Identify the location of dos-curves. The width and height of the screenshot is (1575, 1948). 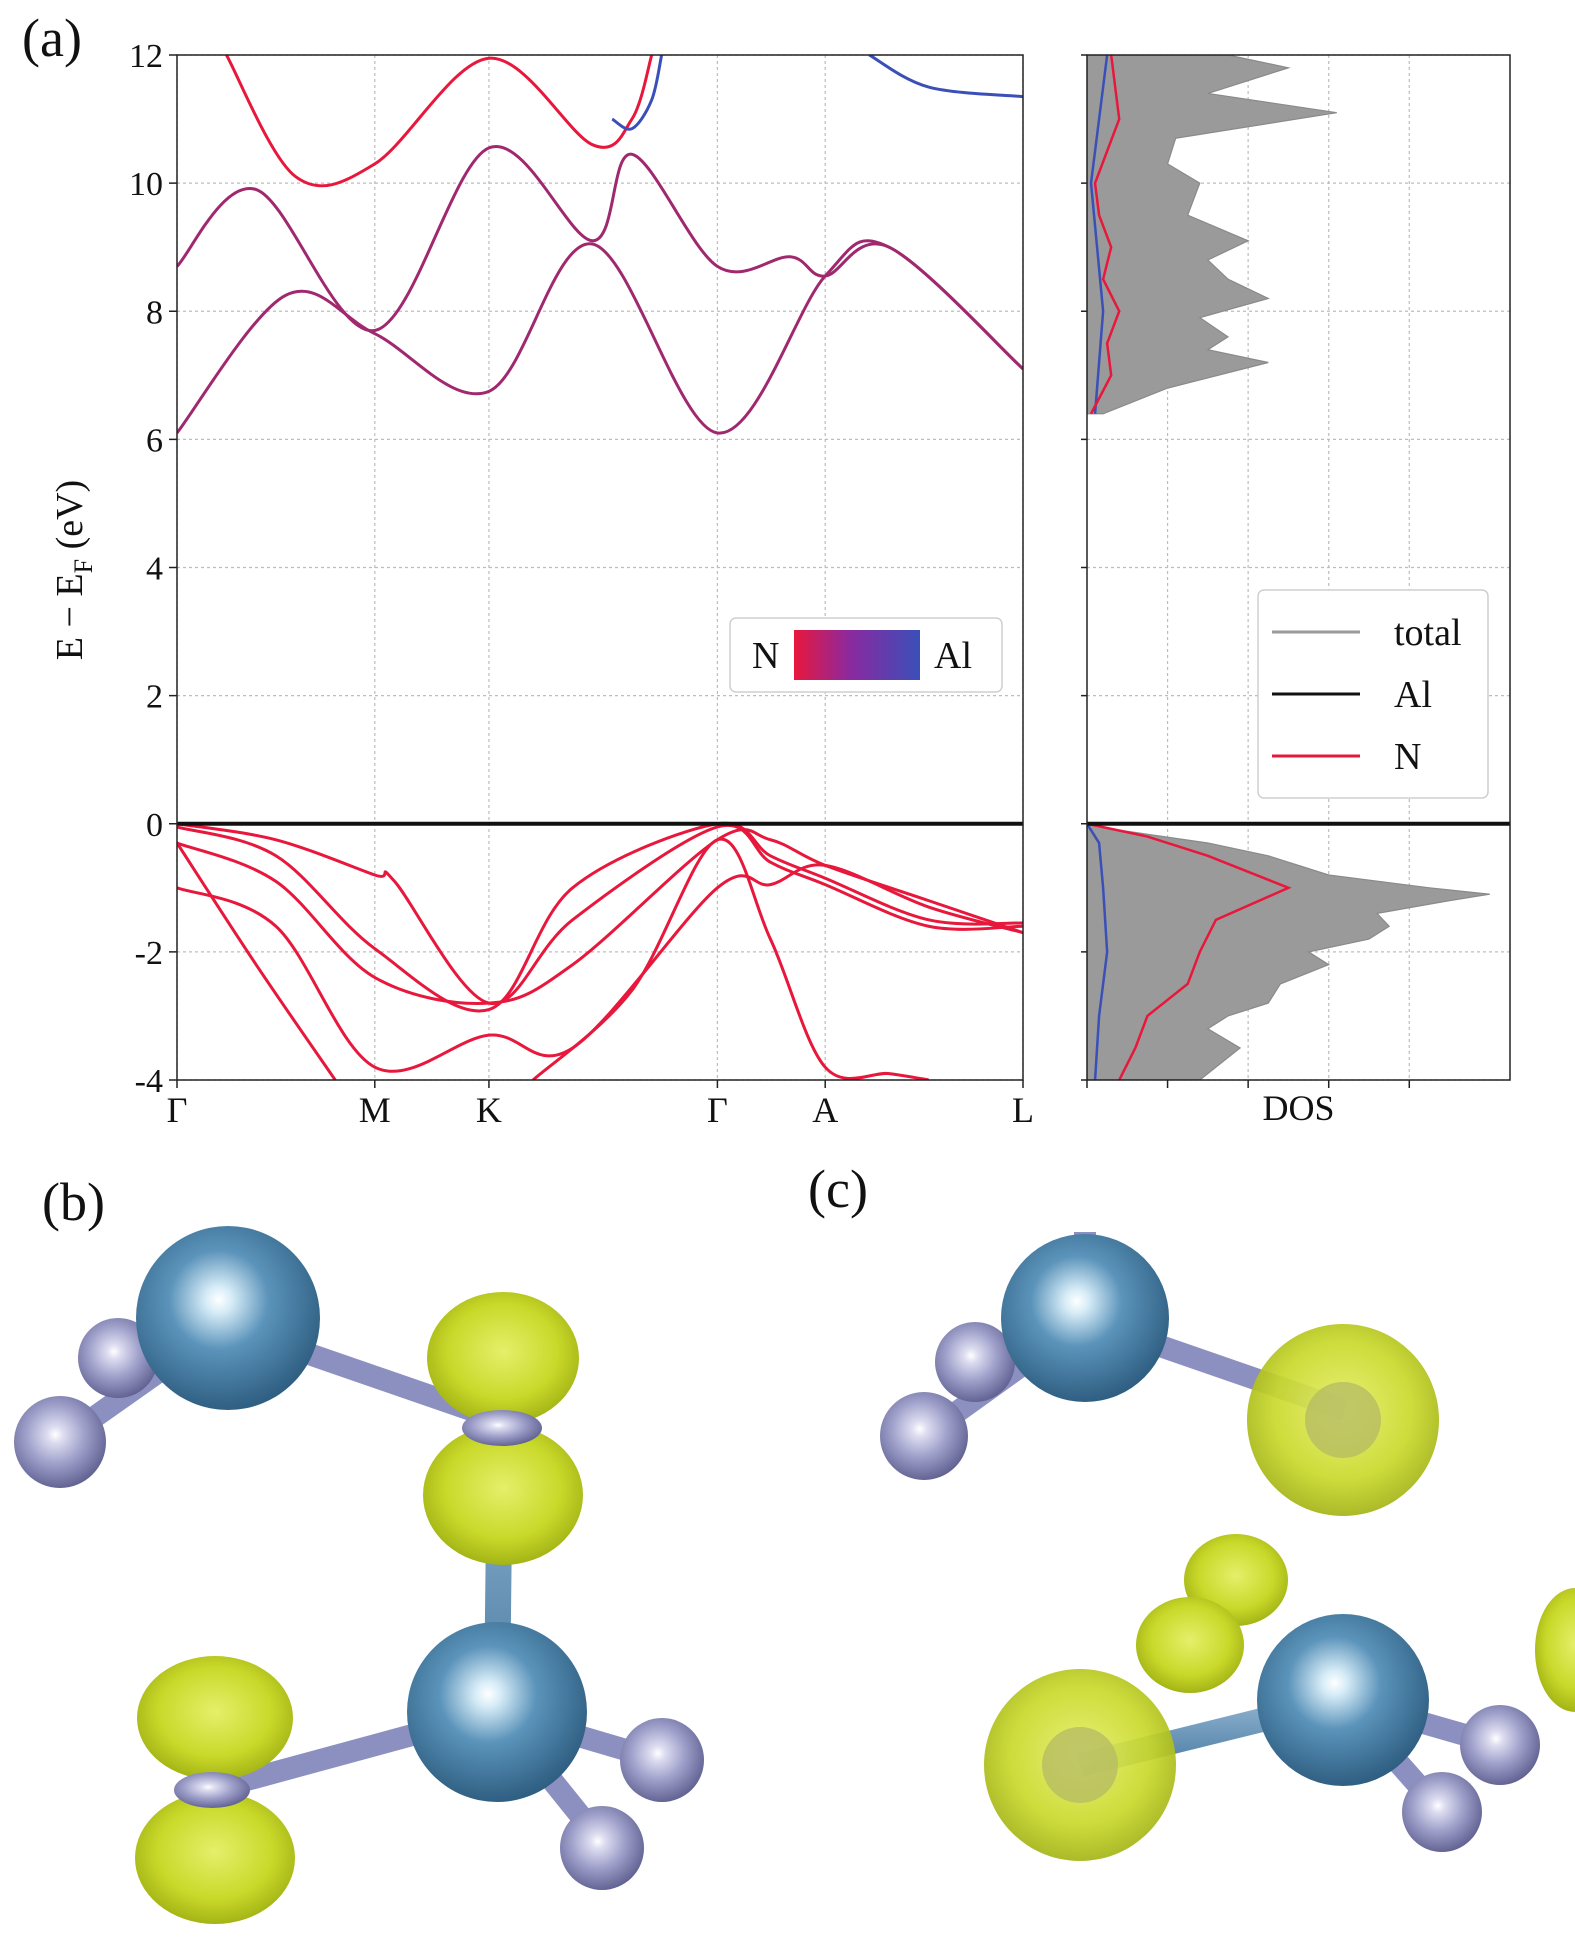
(1288, 567).